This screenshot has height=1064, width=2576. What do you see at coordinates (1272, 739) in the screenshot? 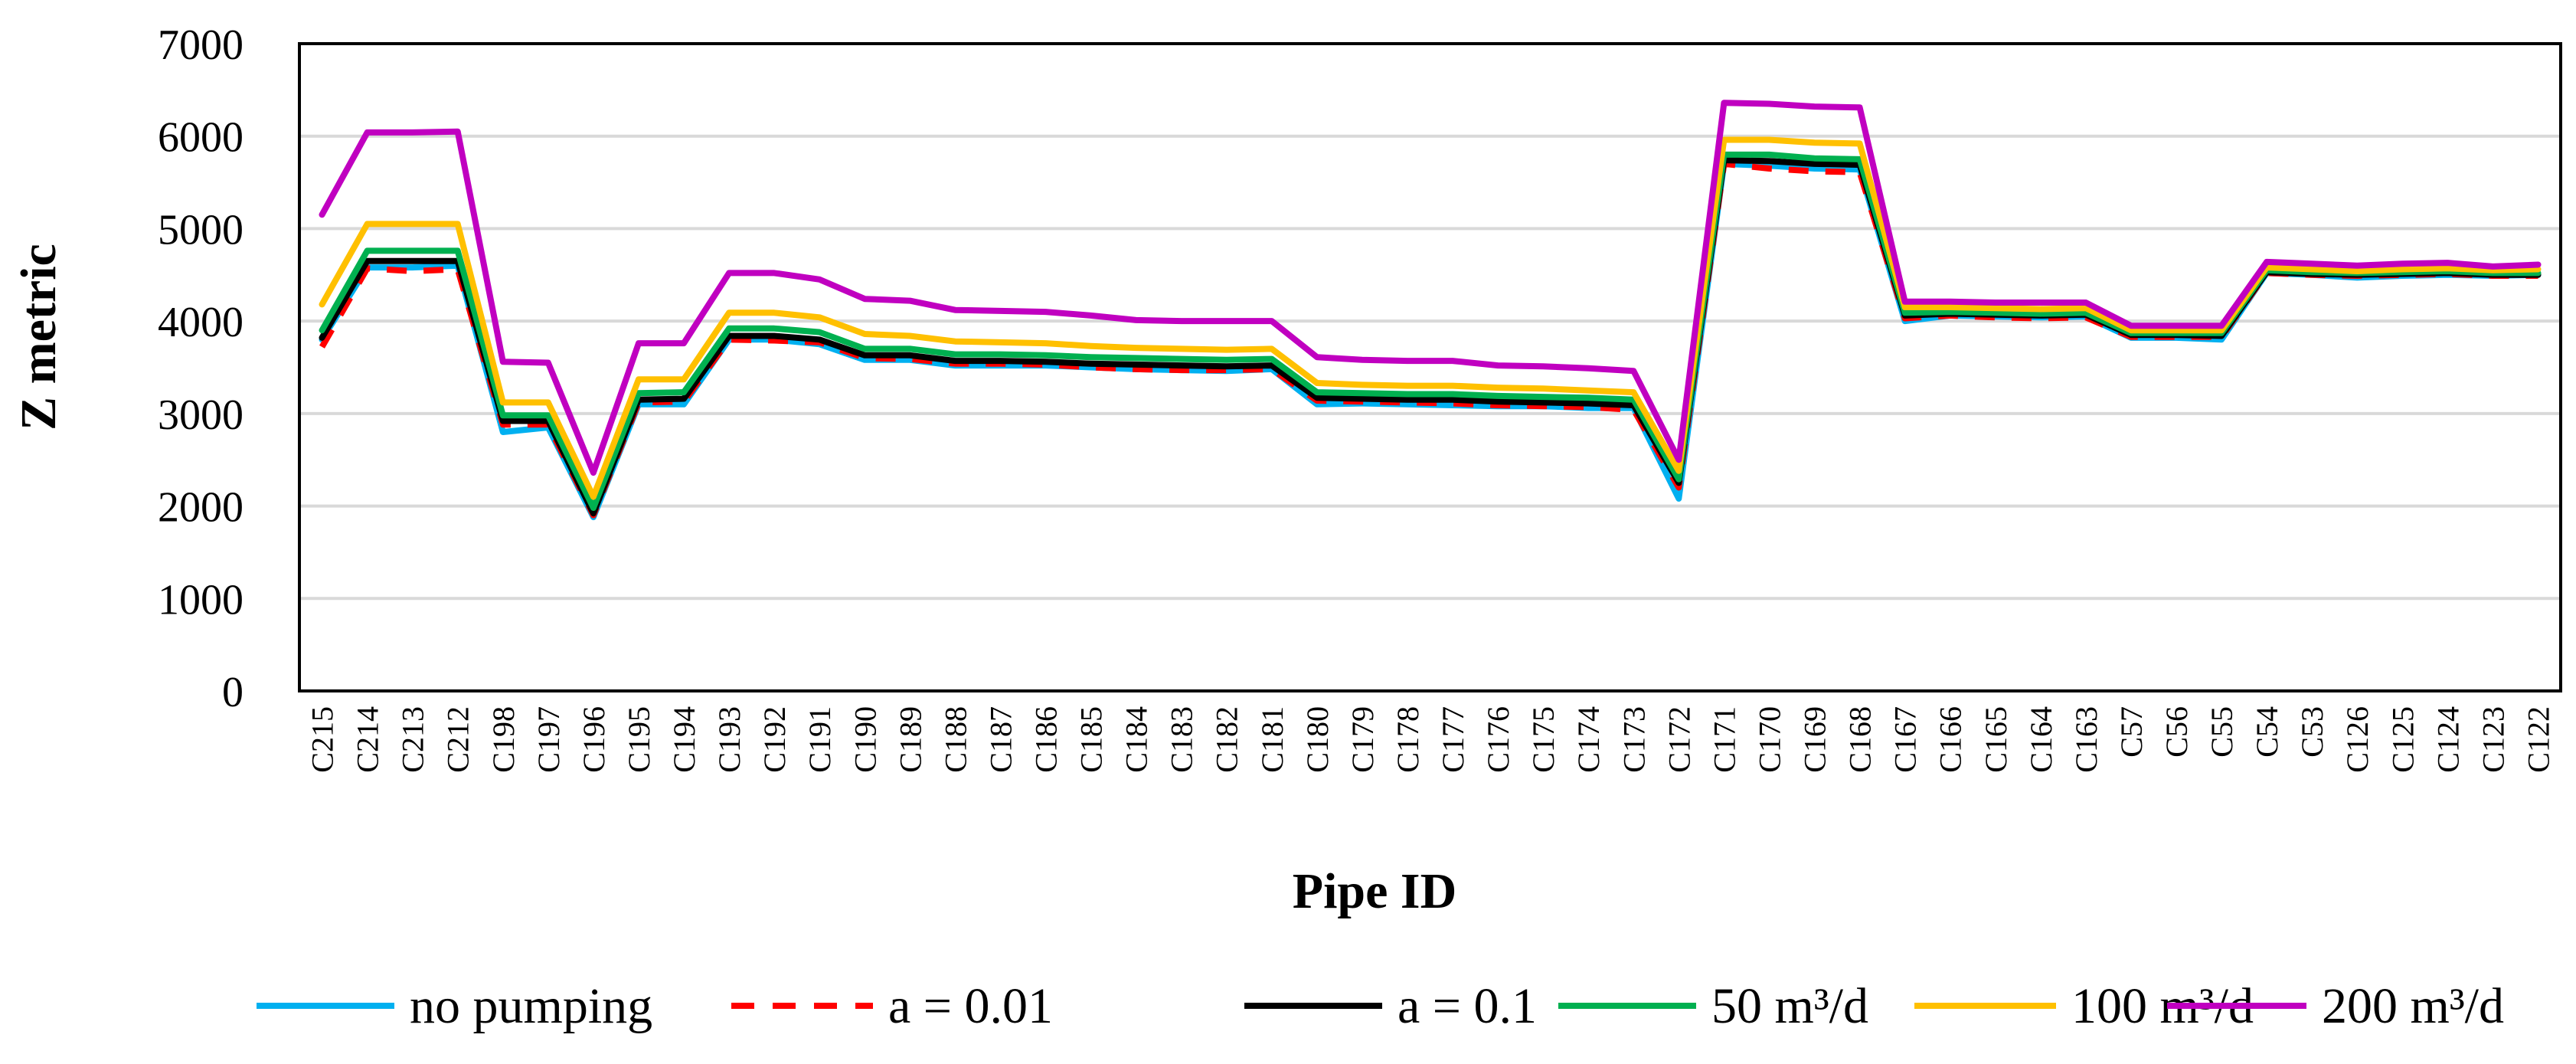
I see `x-tick-label: C181` at bounding box center [1272, 739].